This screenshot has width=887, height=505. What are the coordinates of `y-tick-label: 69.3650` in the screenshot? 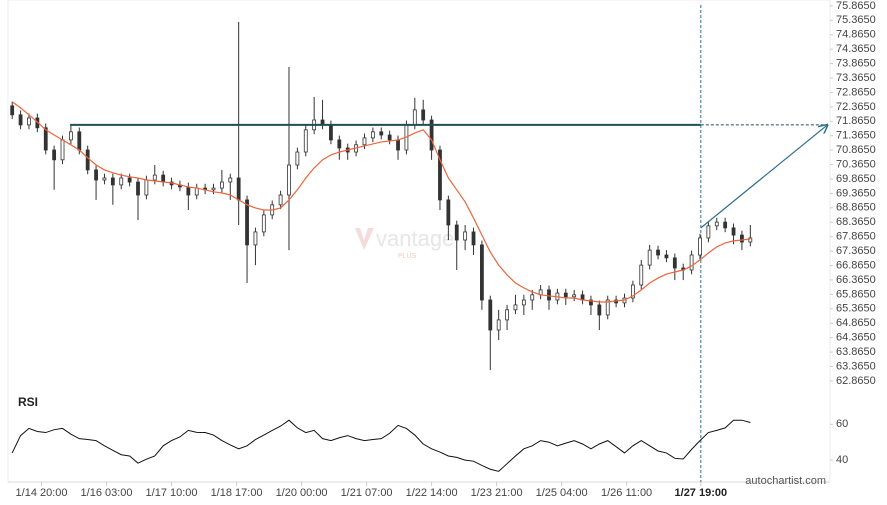 It's located at (856, 193).